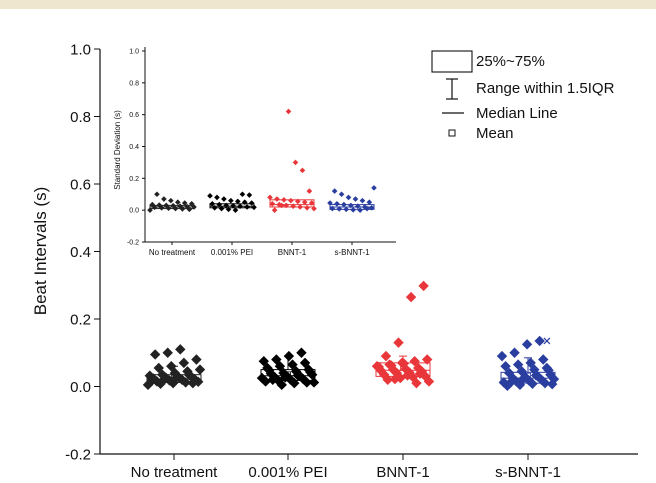  Describe the element at coordinates (402, 472) in the screenshot. I see `main-x-tick-label-bnnt-1: BNNT-1` at that location.